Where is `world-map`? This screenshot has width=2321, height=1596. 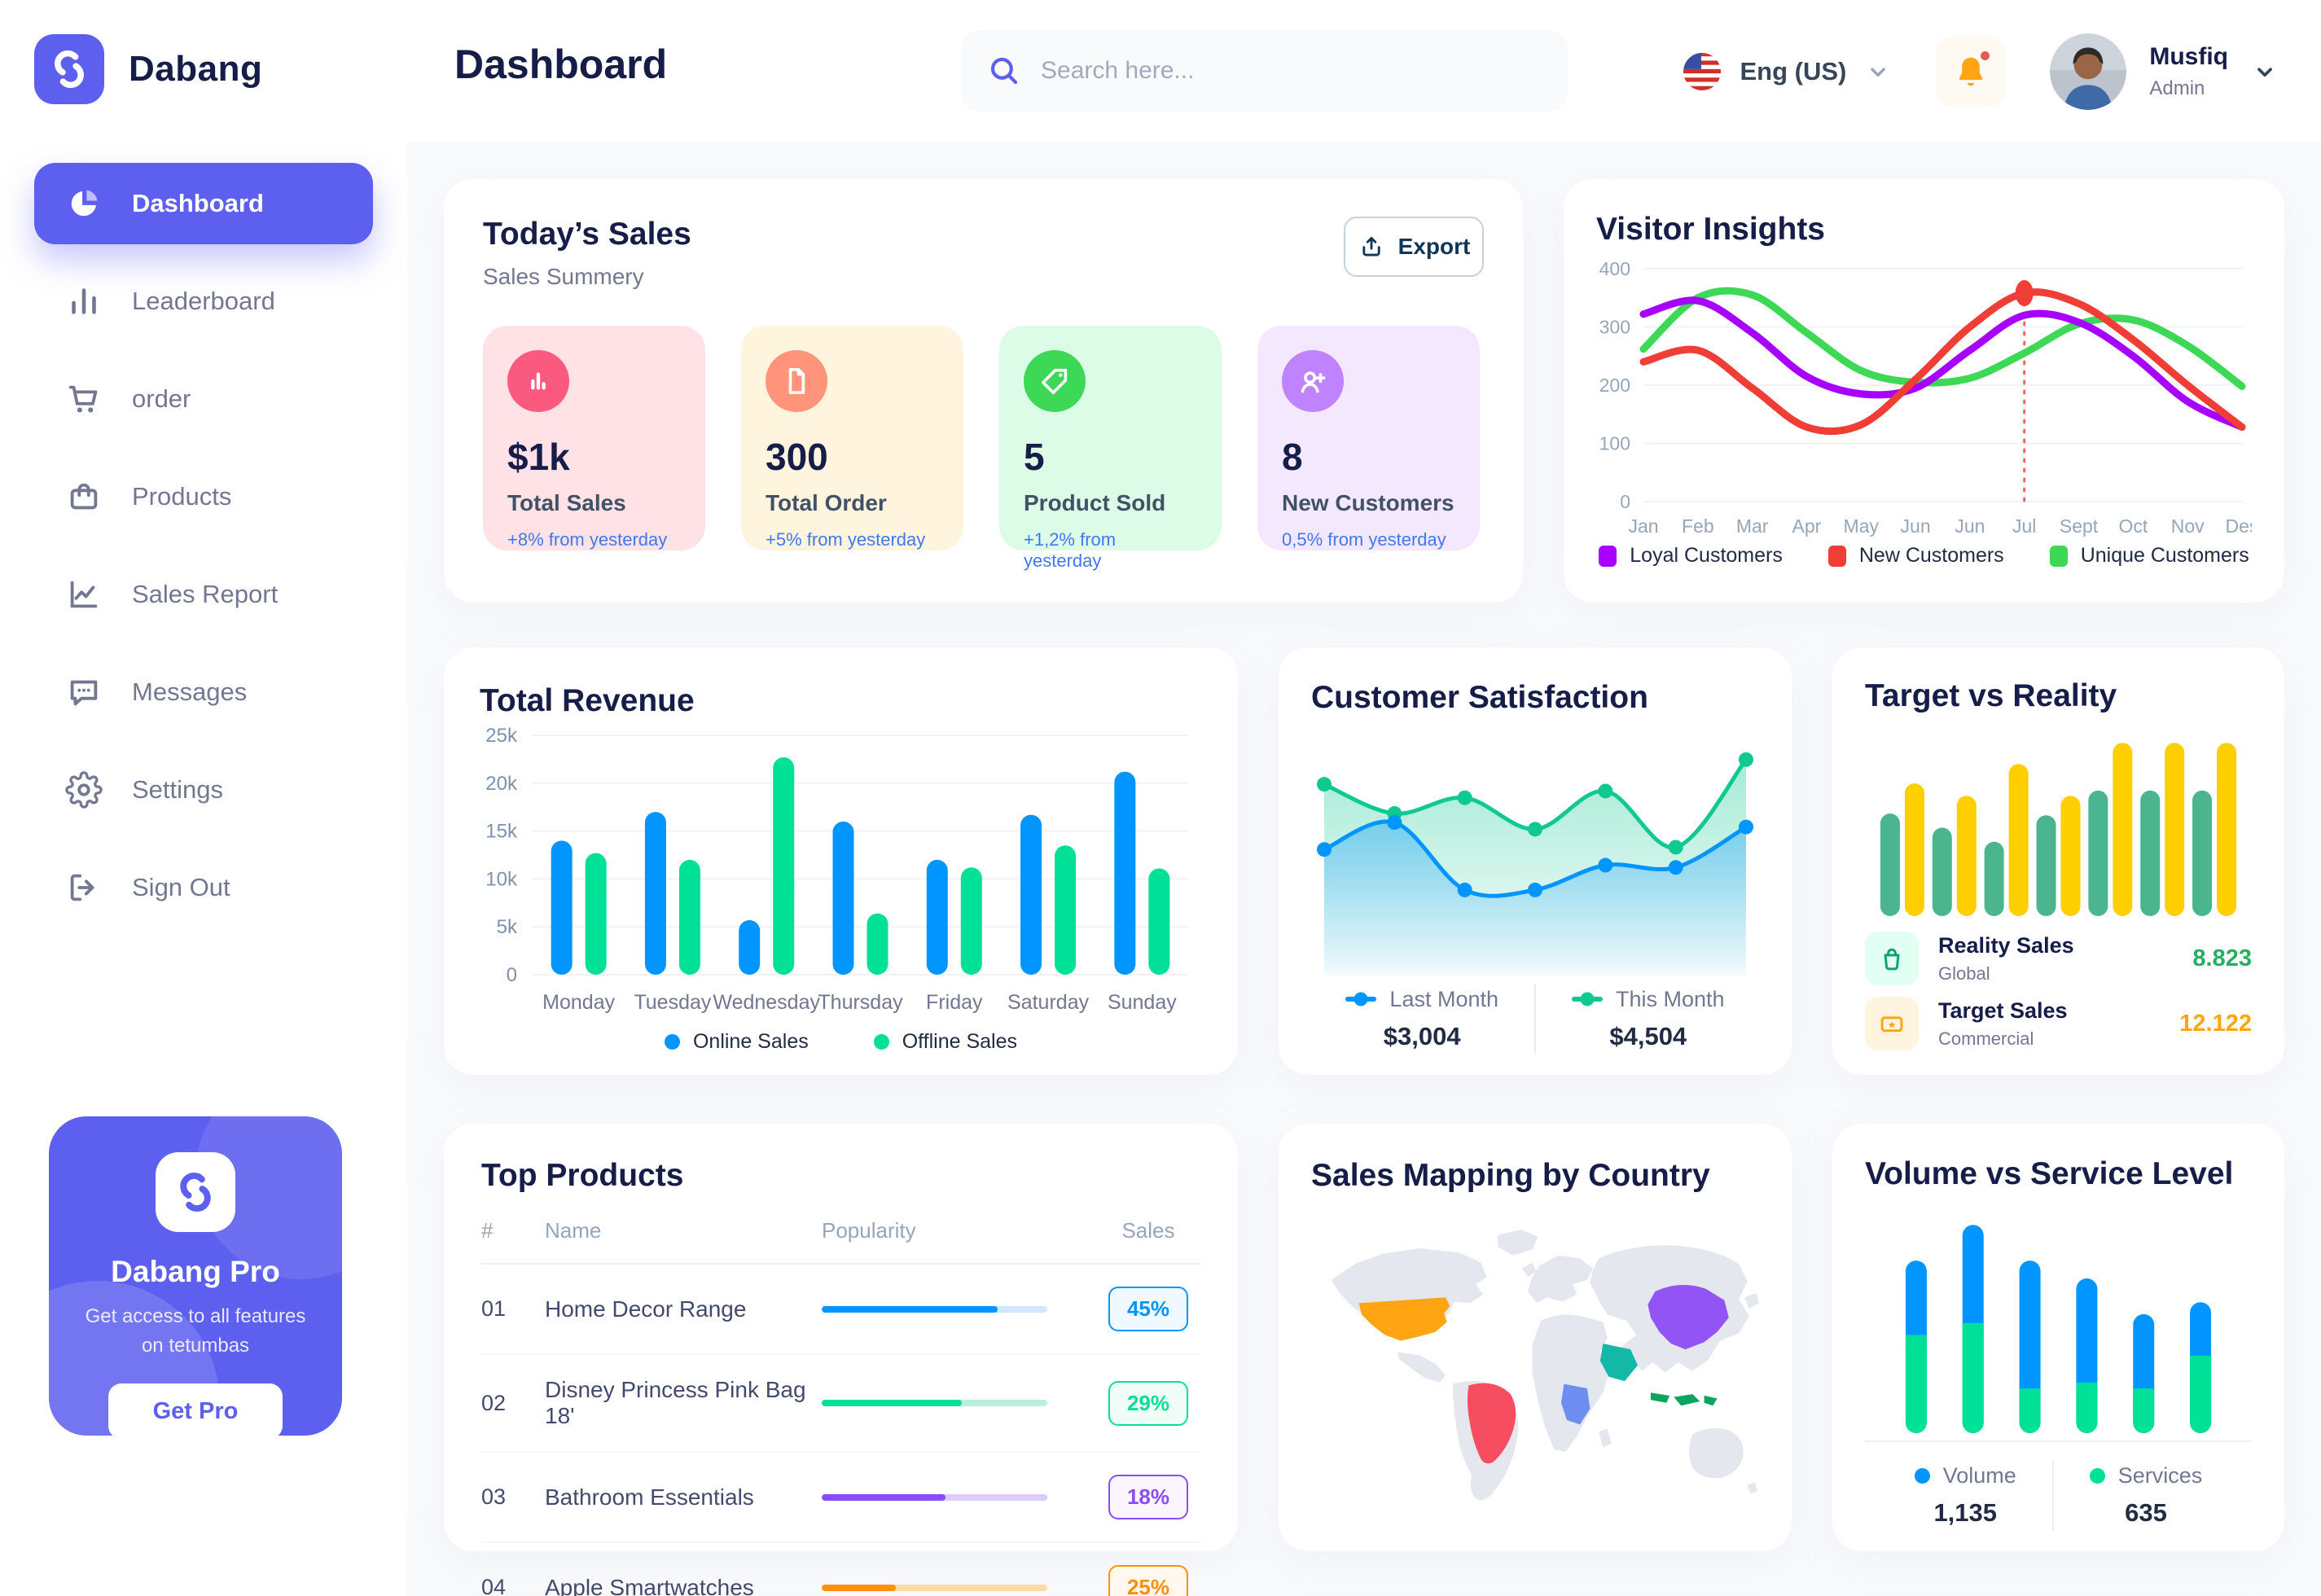
world-map is located at coordinates (1545, 1365).